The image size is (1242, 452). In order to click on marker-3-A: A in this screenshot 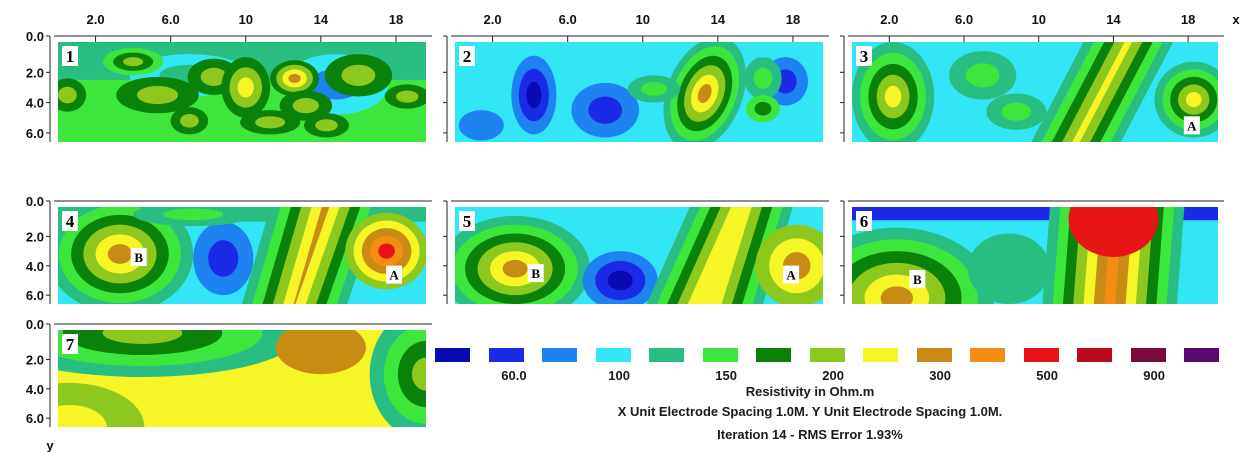, I will do `click(1192, 125)`.